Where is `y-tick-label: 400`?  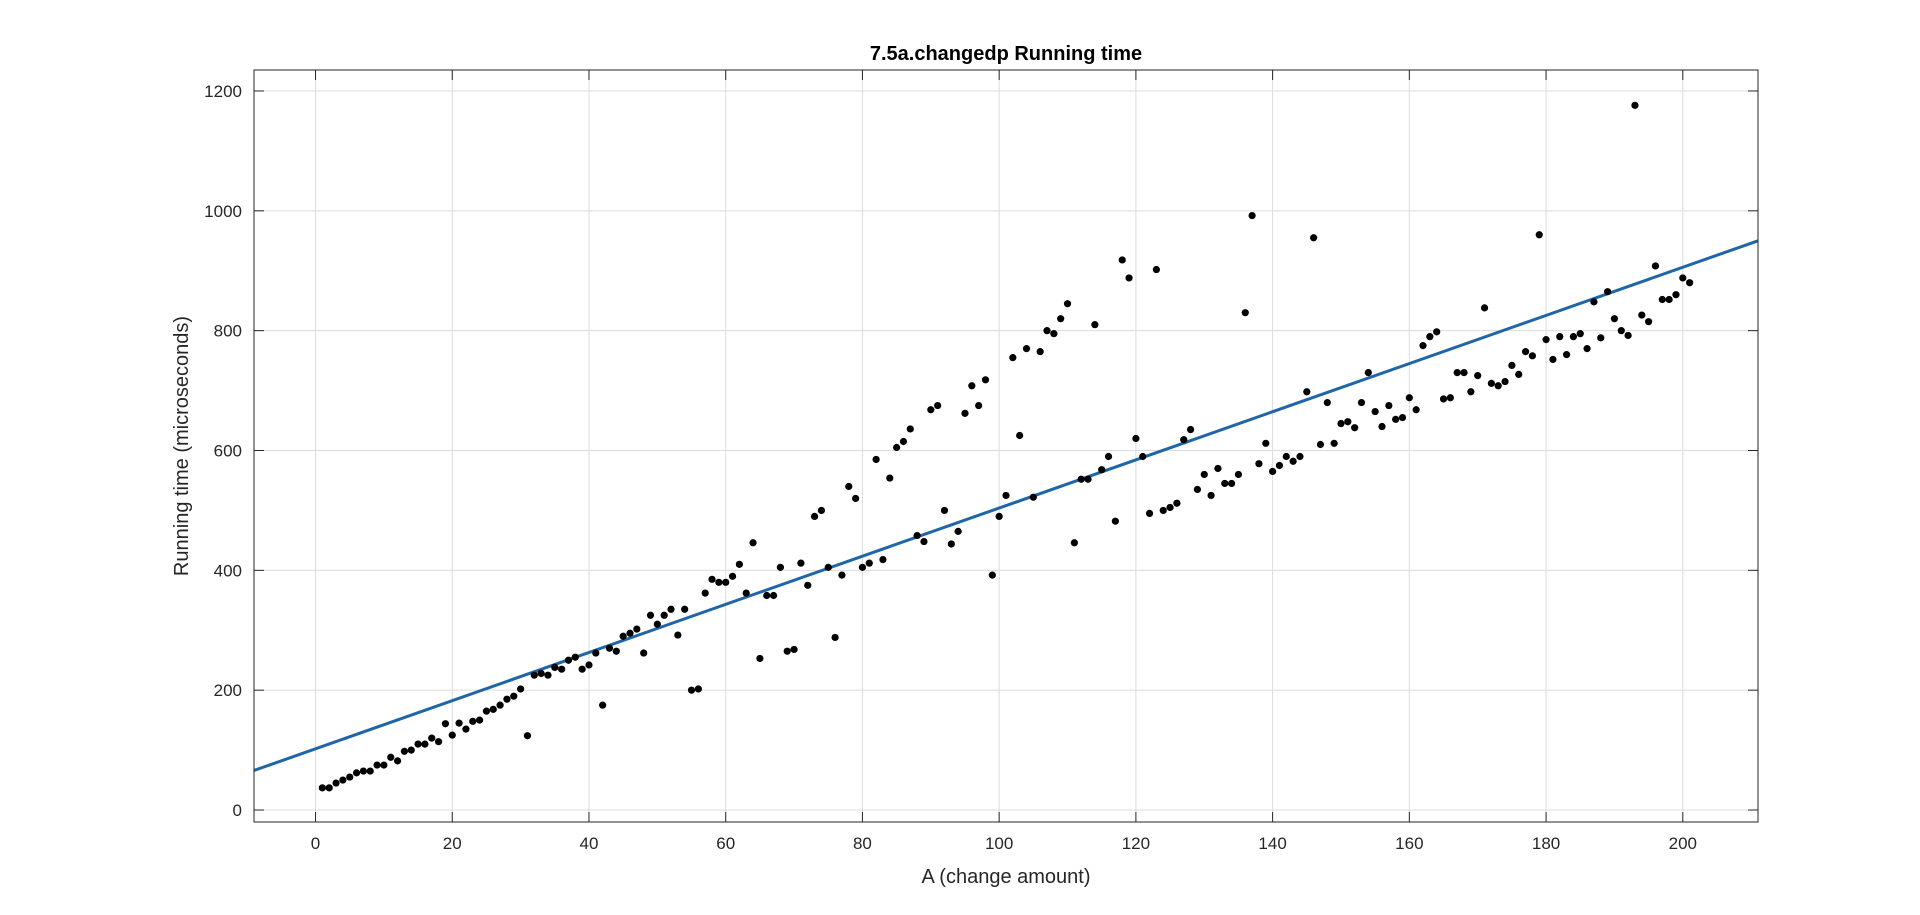 y-tick-label: 400 is located at coordinates (228, 570).